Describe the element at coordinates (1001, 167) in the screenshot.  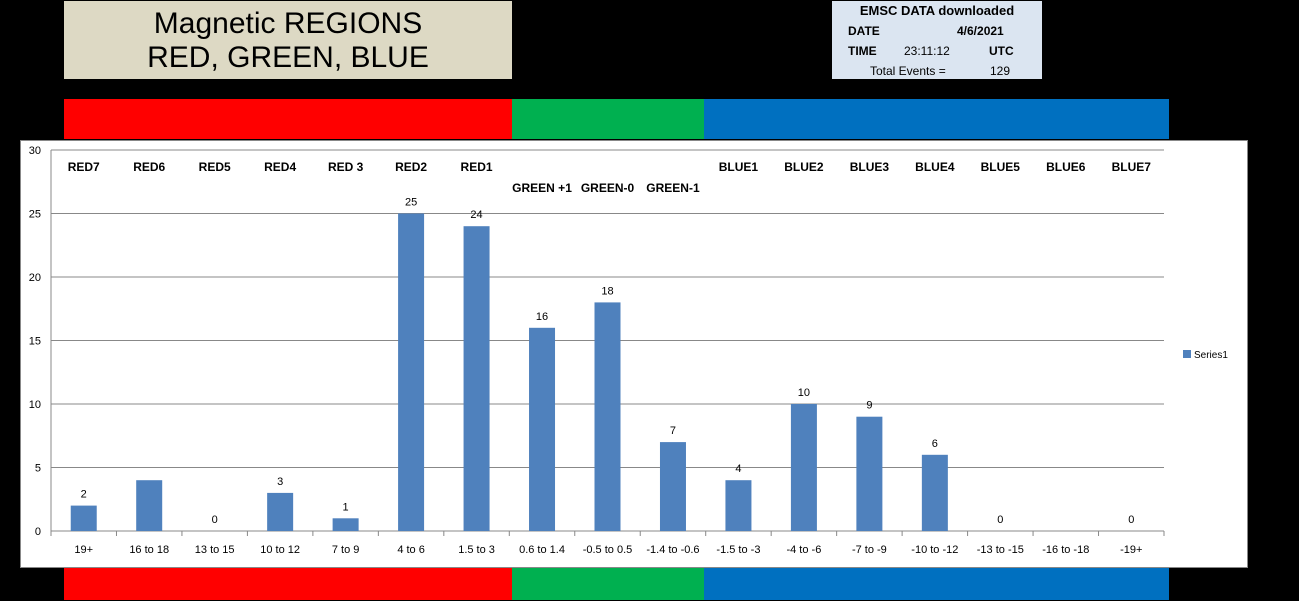
I see `region-label: BLUE5` at that location.